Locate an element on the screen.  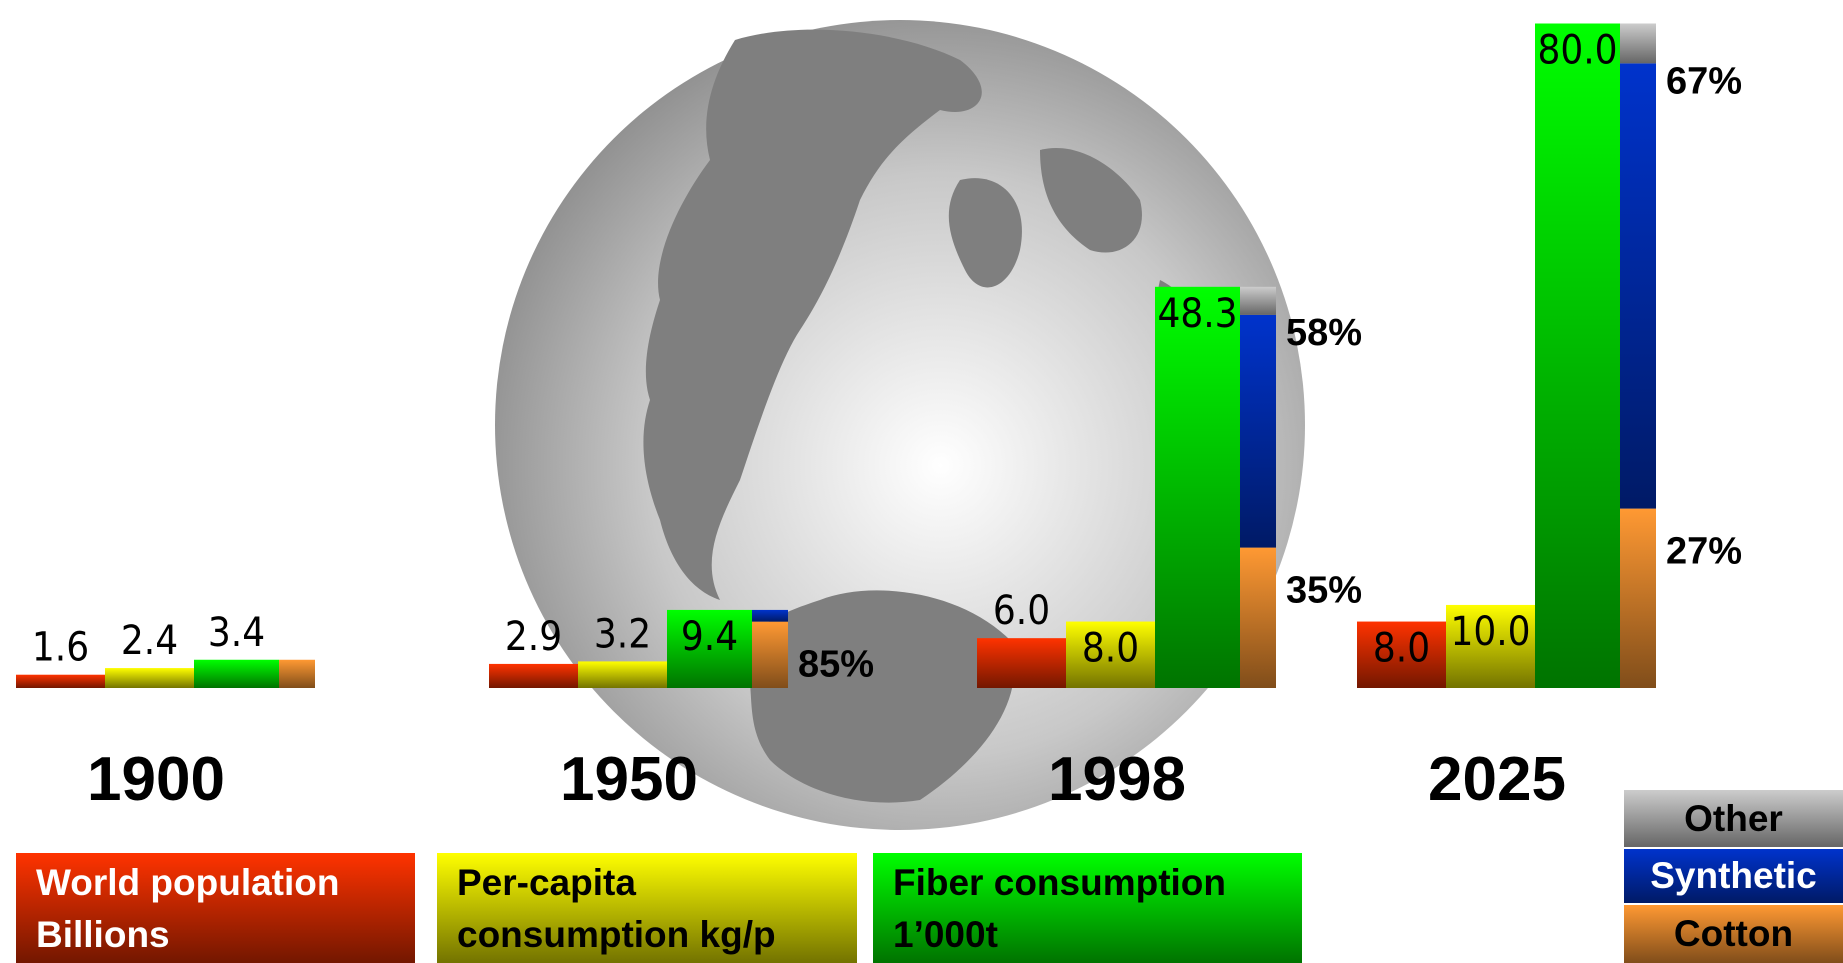
percent-label: 35% is located at coordinates (1324, 591).